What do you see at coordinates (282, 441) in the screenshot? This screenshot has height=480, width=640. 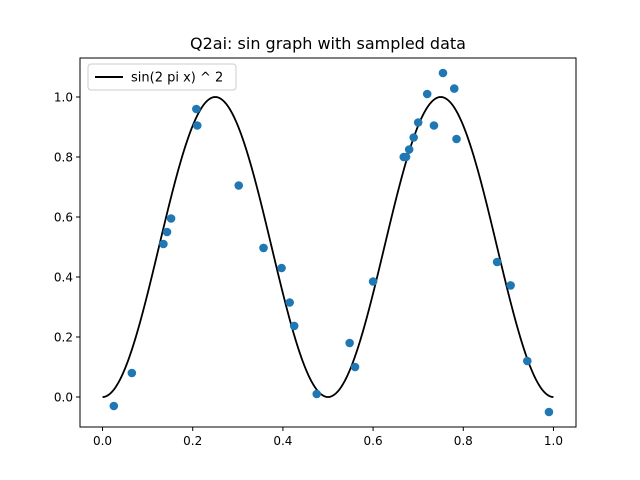 I see `x-tick-label: 0.4` at bounding box center [282, 441].